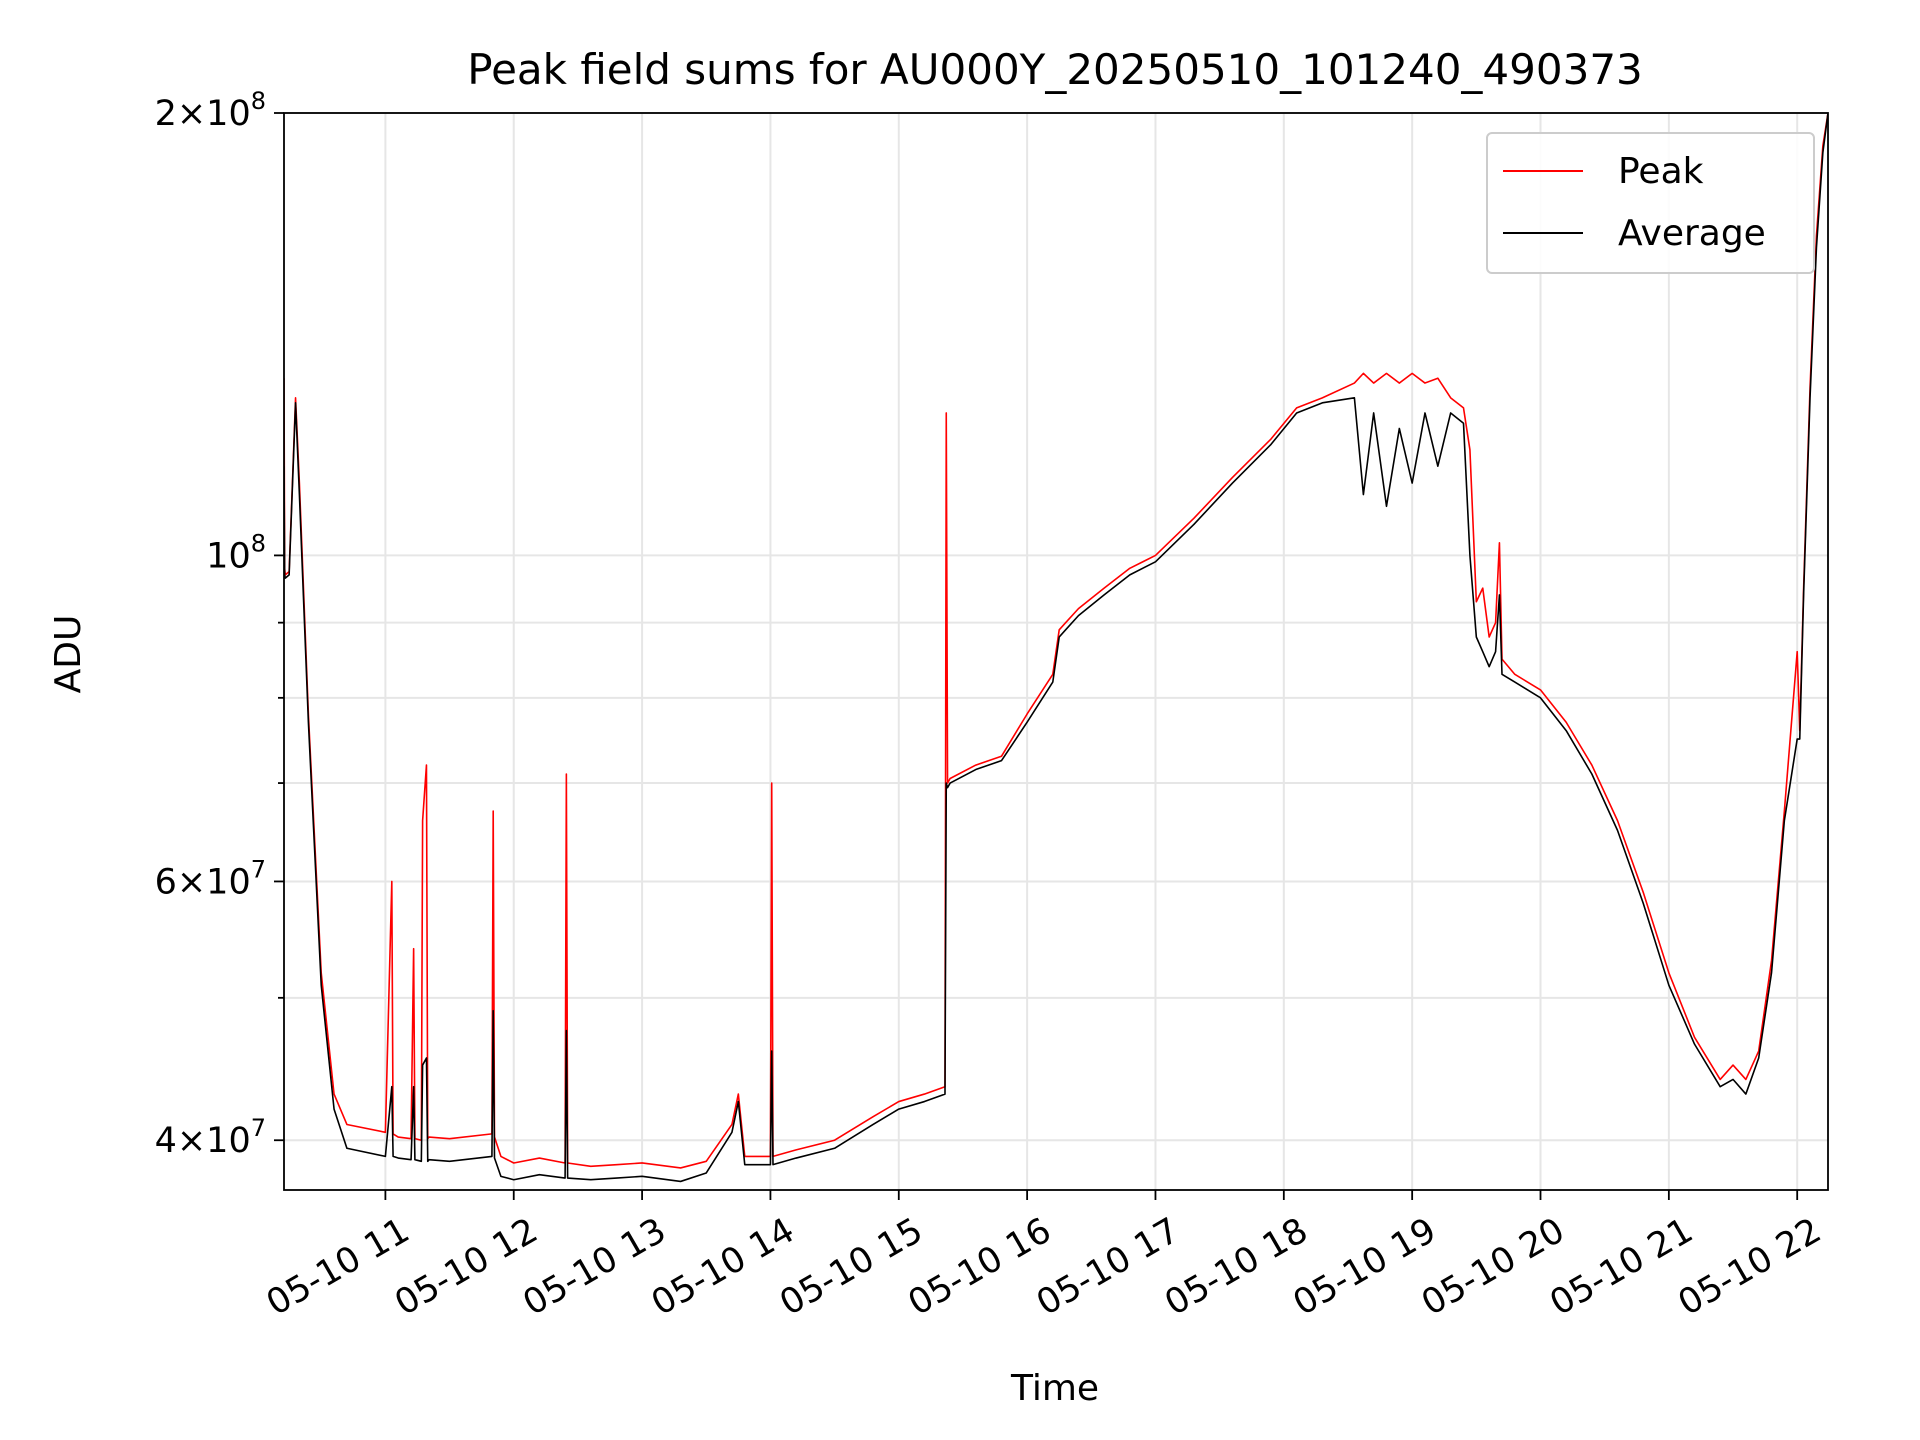 This screenshot has width=1920, height=1440. What do you see at coordinates (203, 114) in the screenshot?
I see `y-tick-label-base: 2×10` at bounding box center [203, 114].